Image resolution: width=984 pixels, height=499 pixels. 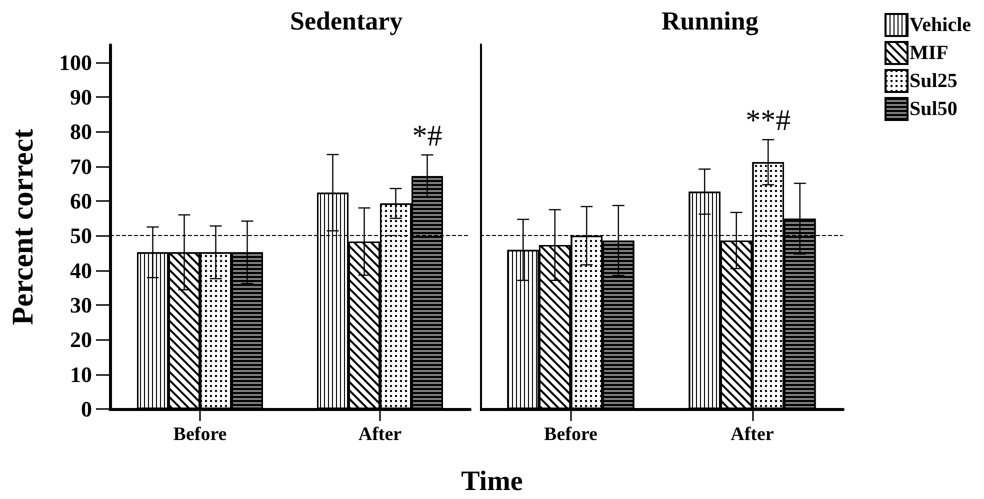 I want to click on legend-label: Vehicle, so click(x=941, y=25).